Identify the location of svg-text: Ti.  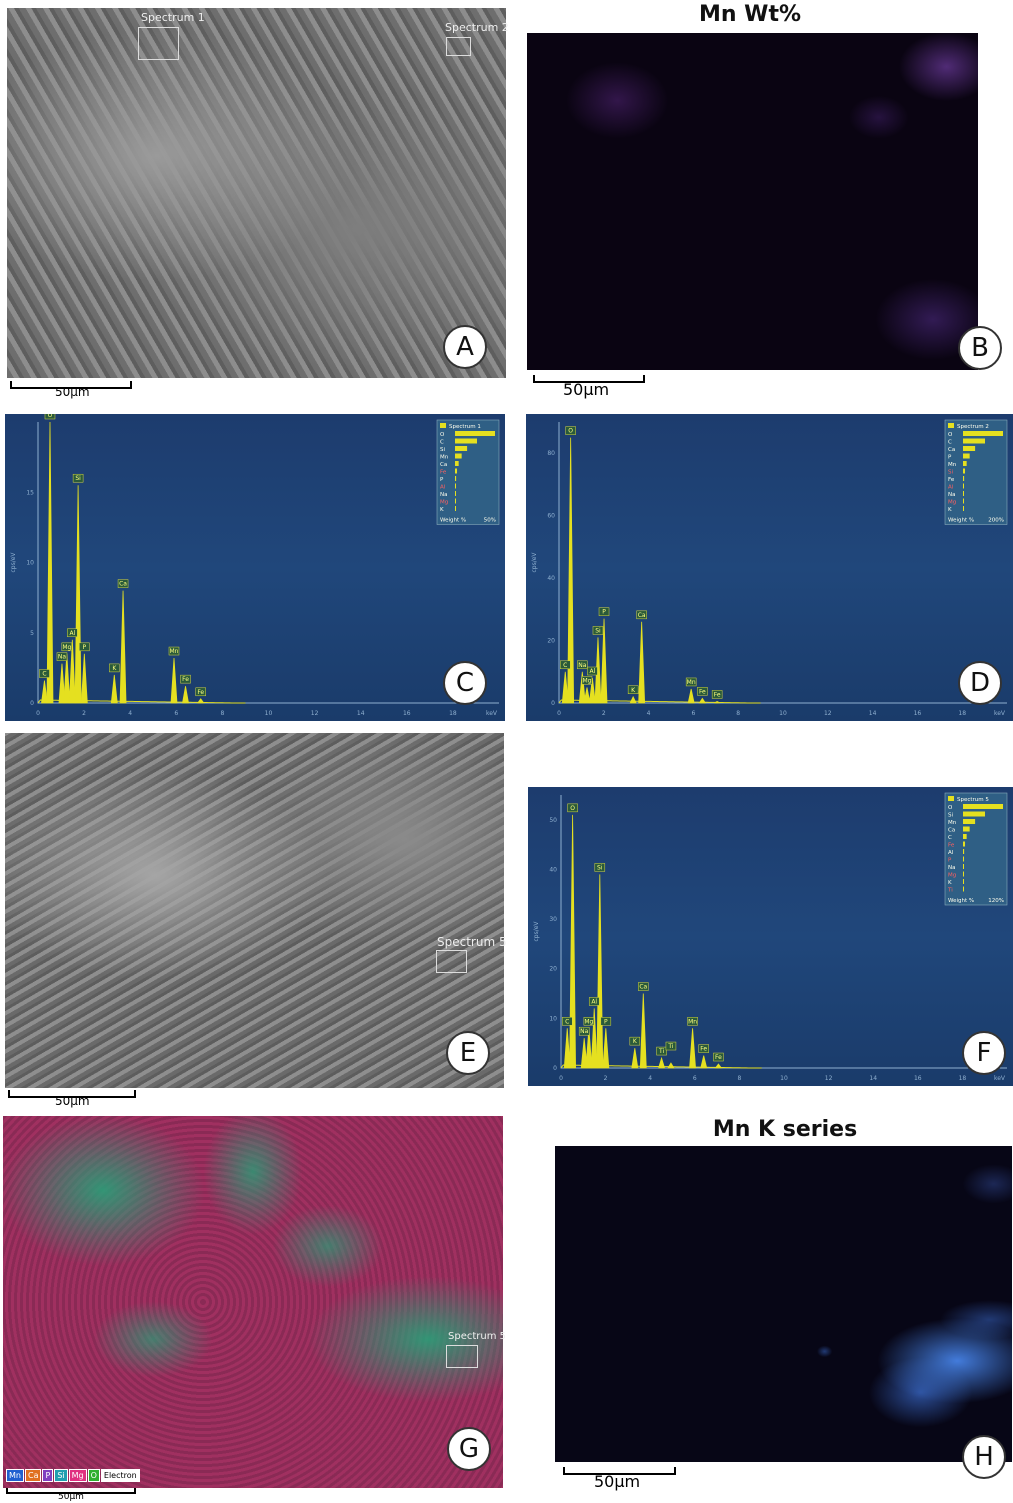
(950, 891).